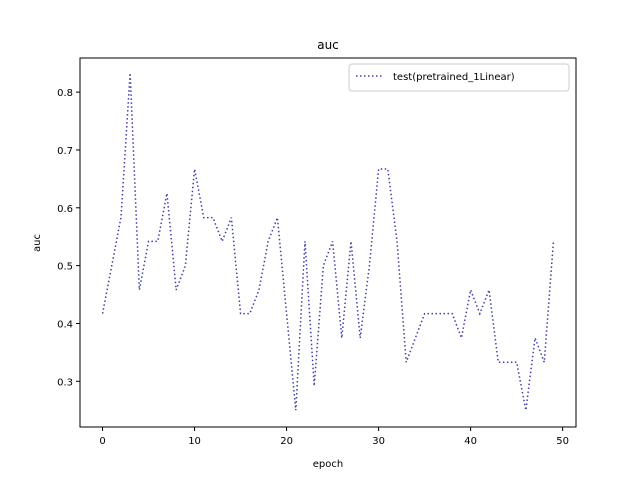  Describe the element at coordinates (68, 238) in the screenshot. I see `y-axis: 0.3 0.4 0.5 0.6 0.7 0.8` at that location.